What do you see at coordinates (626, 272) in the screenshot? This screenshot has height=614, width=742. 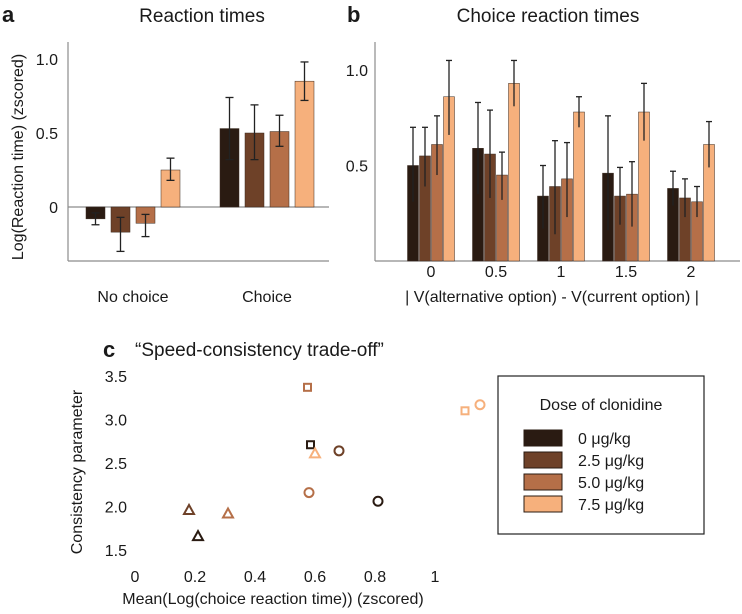 I see `panel-b-xtick-label: 1.5` at bounding box center [626, 272].